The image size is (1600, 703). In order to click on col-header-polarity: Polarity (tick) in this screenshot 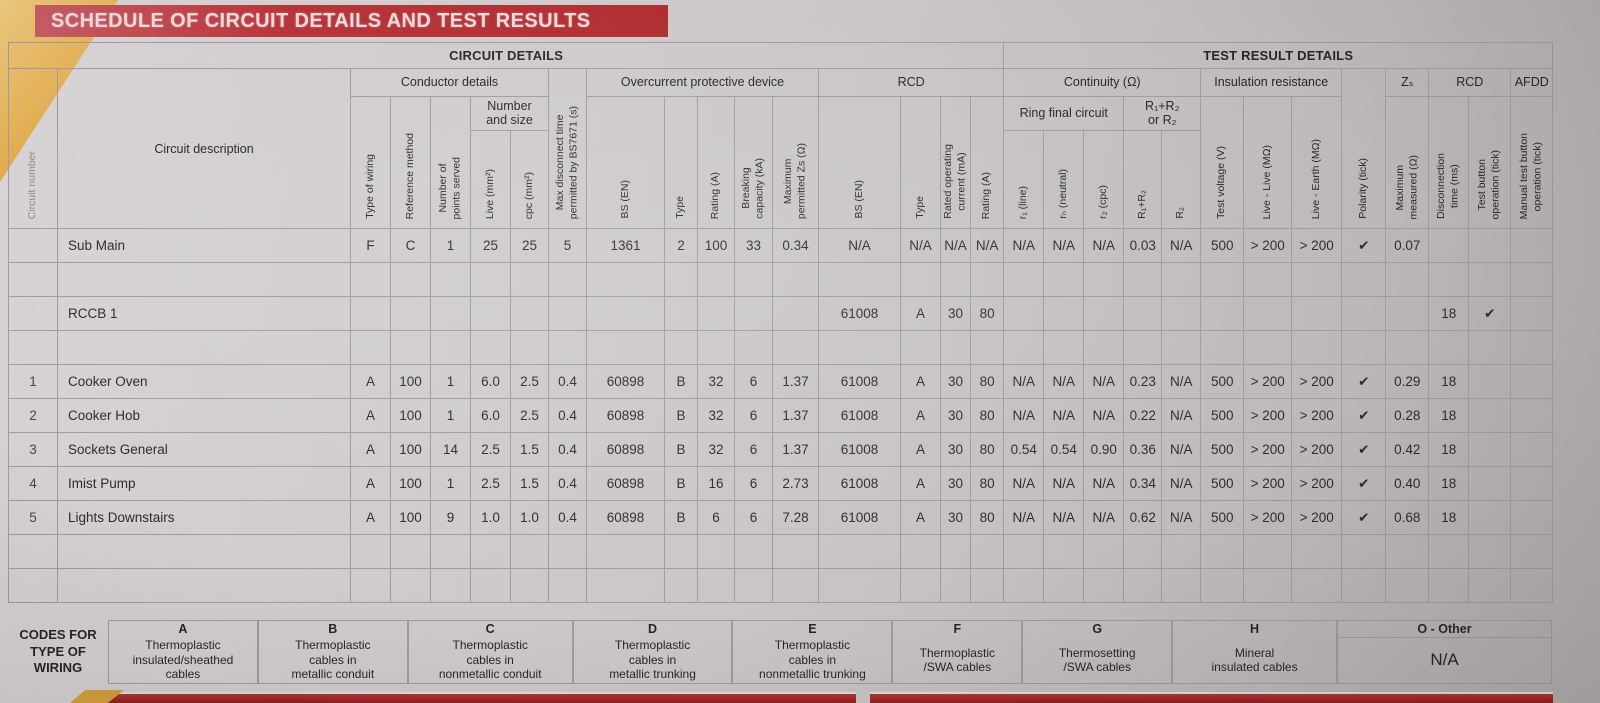, I will do `click(1364, 148)`.